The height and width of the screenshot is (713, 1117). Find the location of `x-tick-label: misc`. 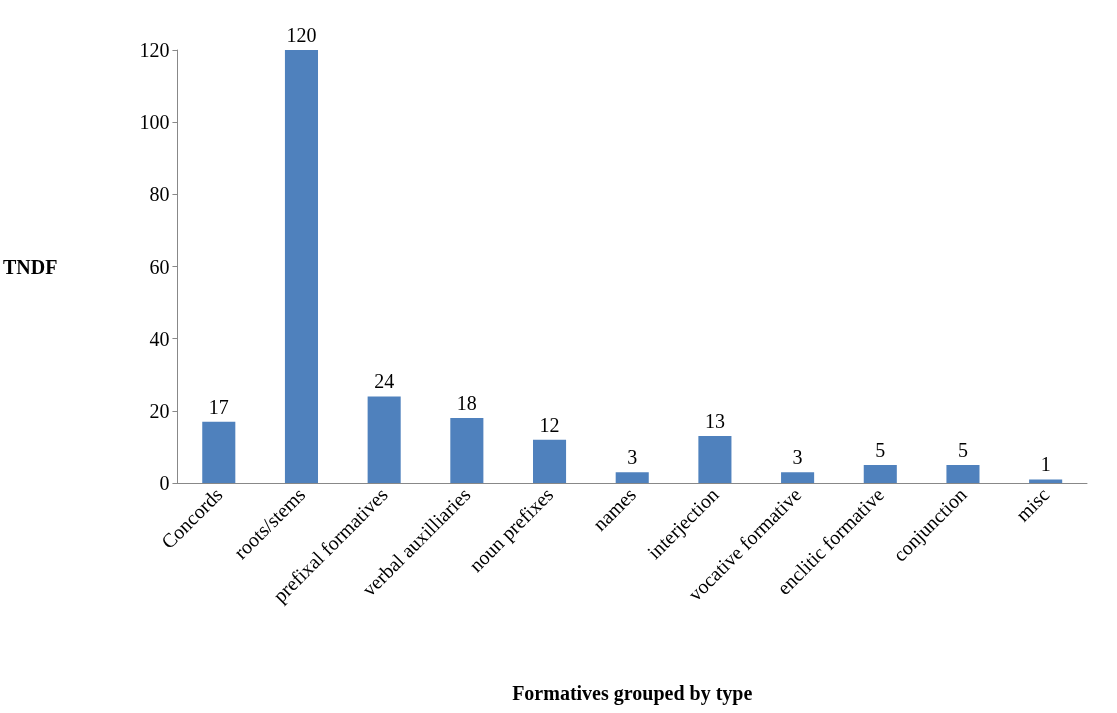

x-tick-label: misc is located at coordinates (1032, 504).